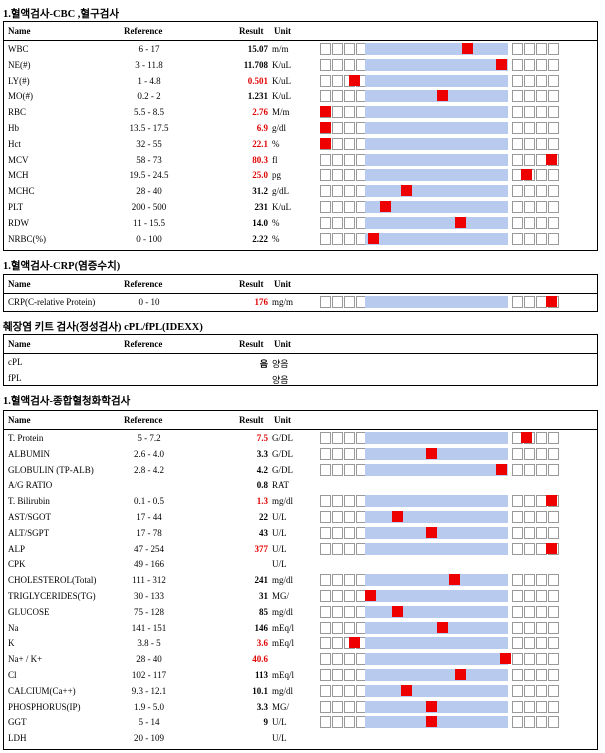 This screenshot has height=753, width=605. I want to click on unit: mEq/l, so click(283, 675).